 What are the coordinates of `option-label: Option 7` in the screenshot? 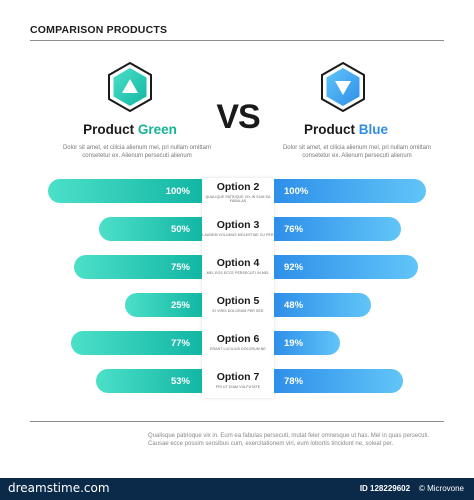 It's located at (238, 377).